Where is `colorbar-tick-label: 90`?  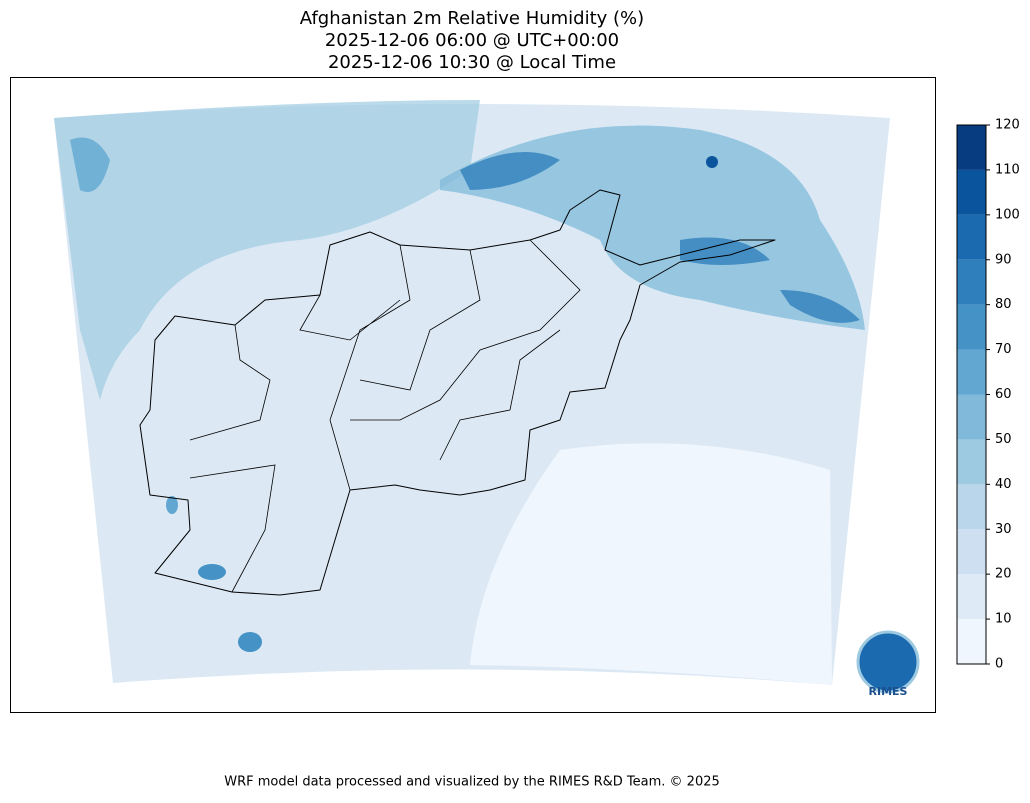 colorbar-tick-label: 90 is located at coordinates (1003, 259).